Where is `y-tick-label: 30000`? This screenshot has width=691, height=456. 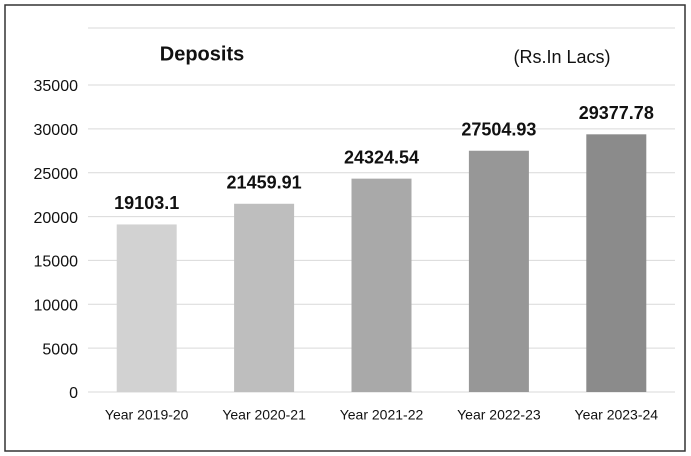
y-tick-label: 30000 is located at coordinates (56, 130).